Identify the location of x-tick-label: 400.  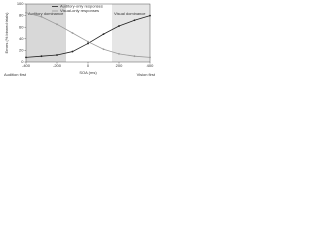
(150, 65).